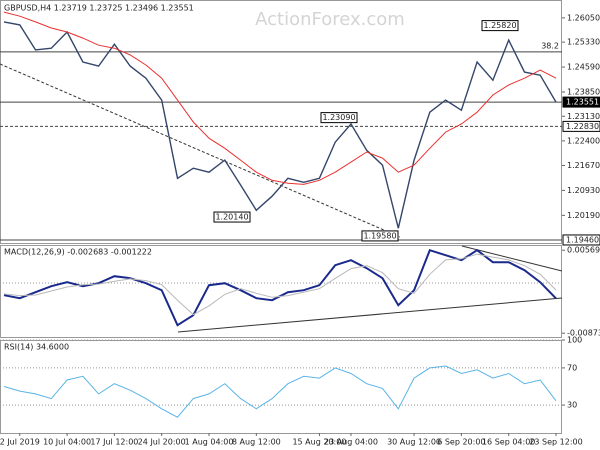 This screenshot has width=600, height=450. What do you see at coordinates (583, 67) in the screenshot?
I see `y-tick-label: 1.24590` at bounding box center [583, 67].